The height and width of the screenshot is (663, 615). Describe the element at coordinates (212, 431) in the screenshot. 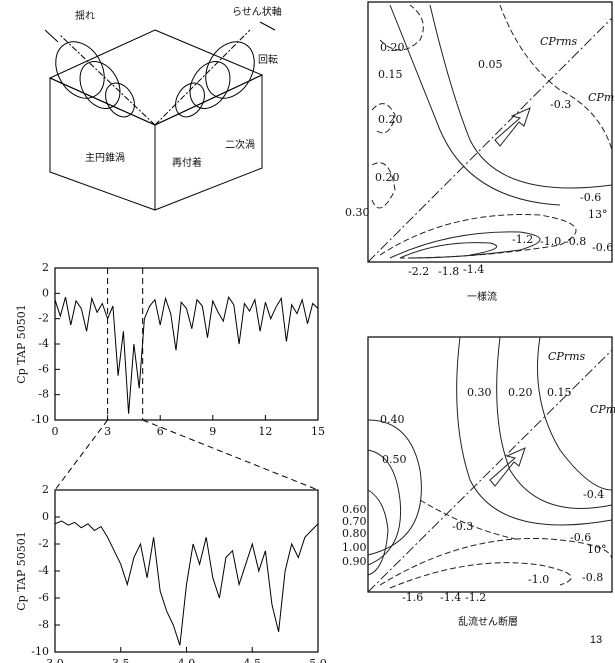

I see `x-tick-label: 9` at that location.